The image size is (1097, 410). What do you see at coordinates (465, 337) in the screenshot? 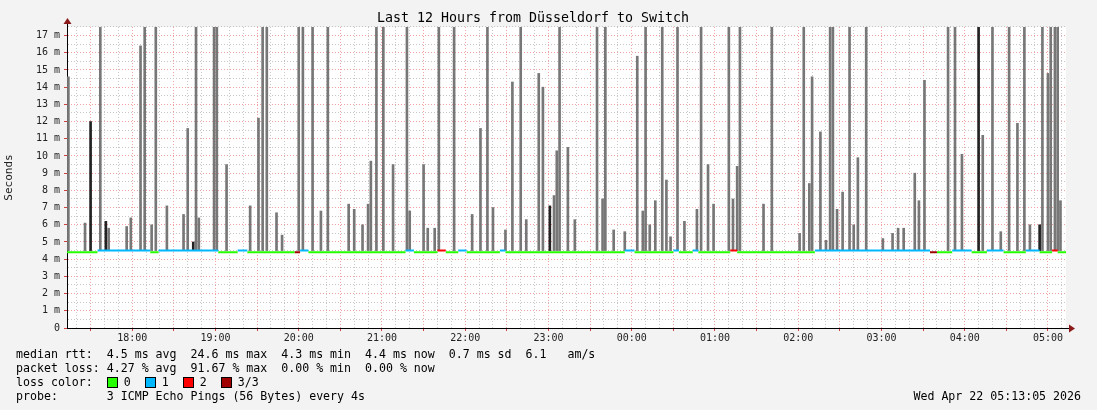
I see `x-tick-label: 22:00` at bounding box center [465, 337].